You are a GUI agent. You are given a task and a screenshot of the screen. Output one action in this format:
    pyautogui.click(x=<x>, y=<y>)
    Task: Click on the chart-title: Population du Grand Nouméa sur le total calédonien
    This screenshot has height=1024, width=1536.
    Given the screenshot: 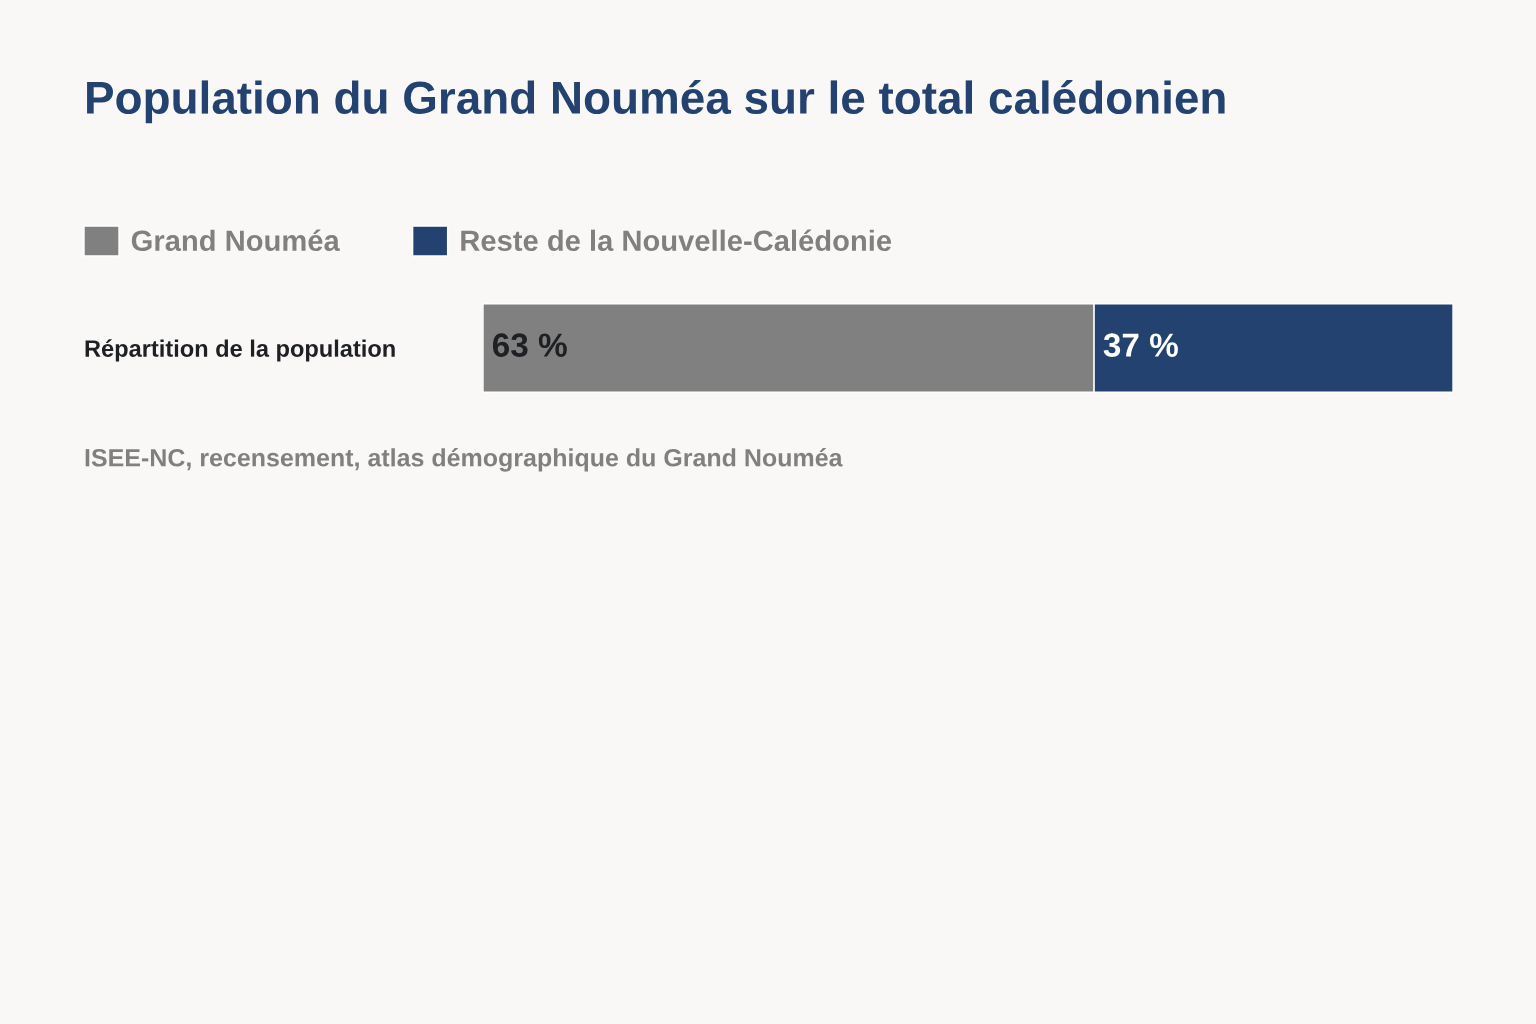 What is the action you would take?
    pyautogui.click(x=656, y=102)
    